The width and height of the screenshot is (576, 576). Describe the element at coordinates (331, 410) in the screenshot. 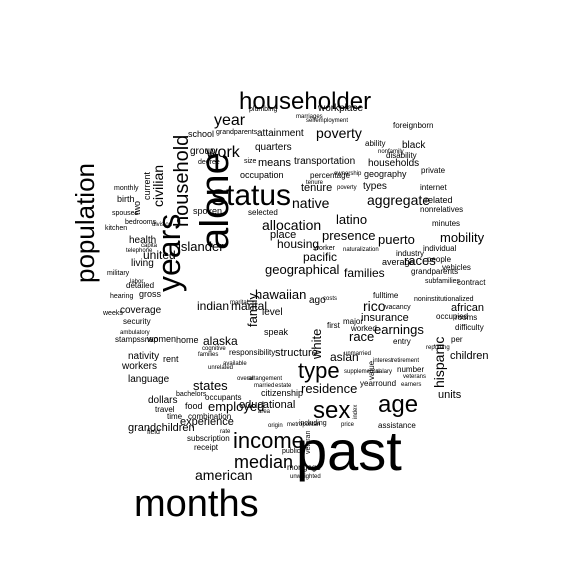

I see `word-sex: sex` at that location.